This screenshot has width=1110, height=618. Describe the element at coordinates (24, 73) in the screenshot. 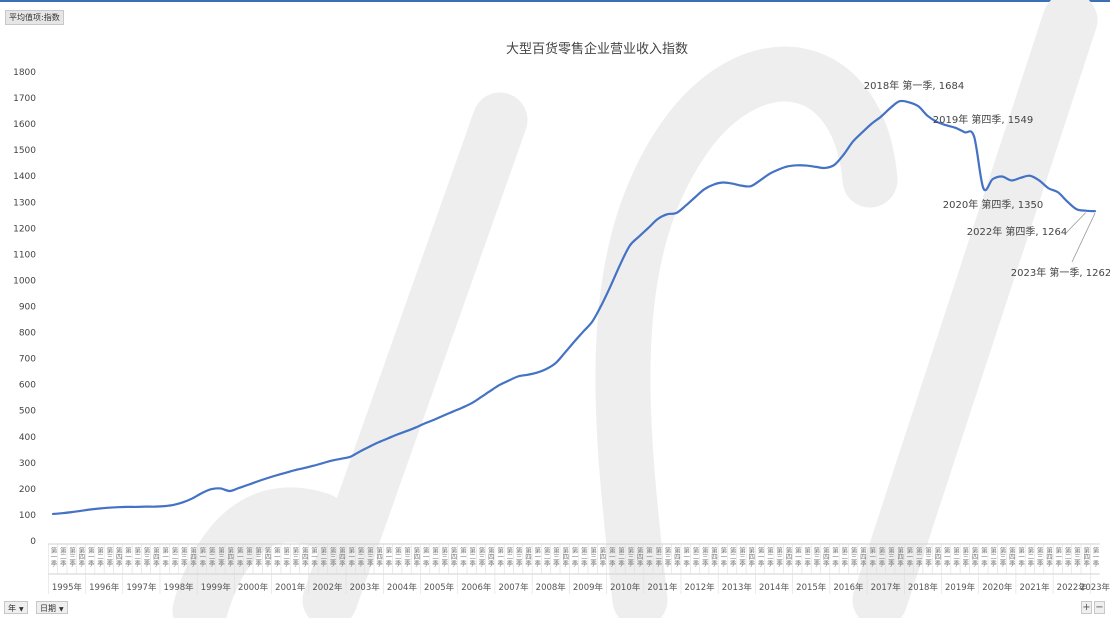

I see `y-tick-label: 1800` at that location.